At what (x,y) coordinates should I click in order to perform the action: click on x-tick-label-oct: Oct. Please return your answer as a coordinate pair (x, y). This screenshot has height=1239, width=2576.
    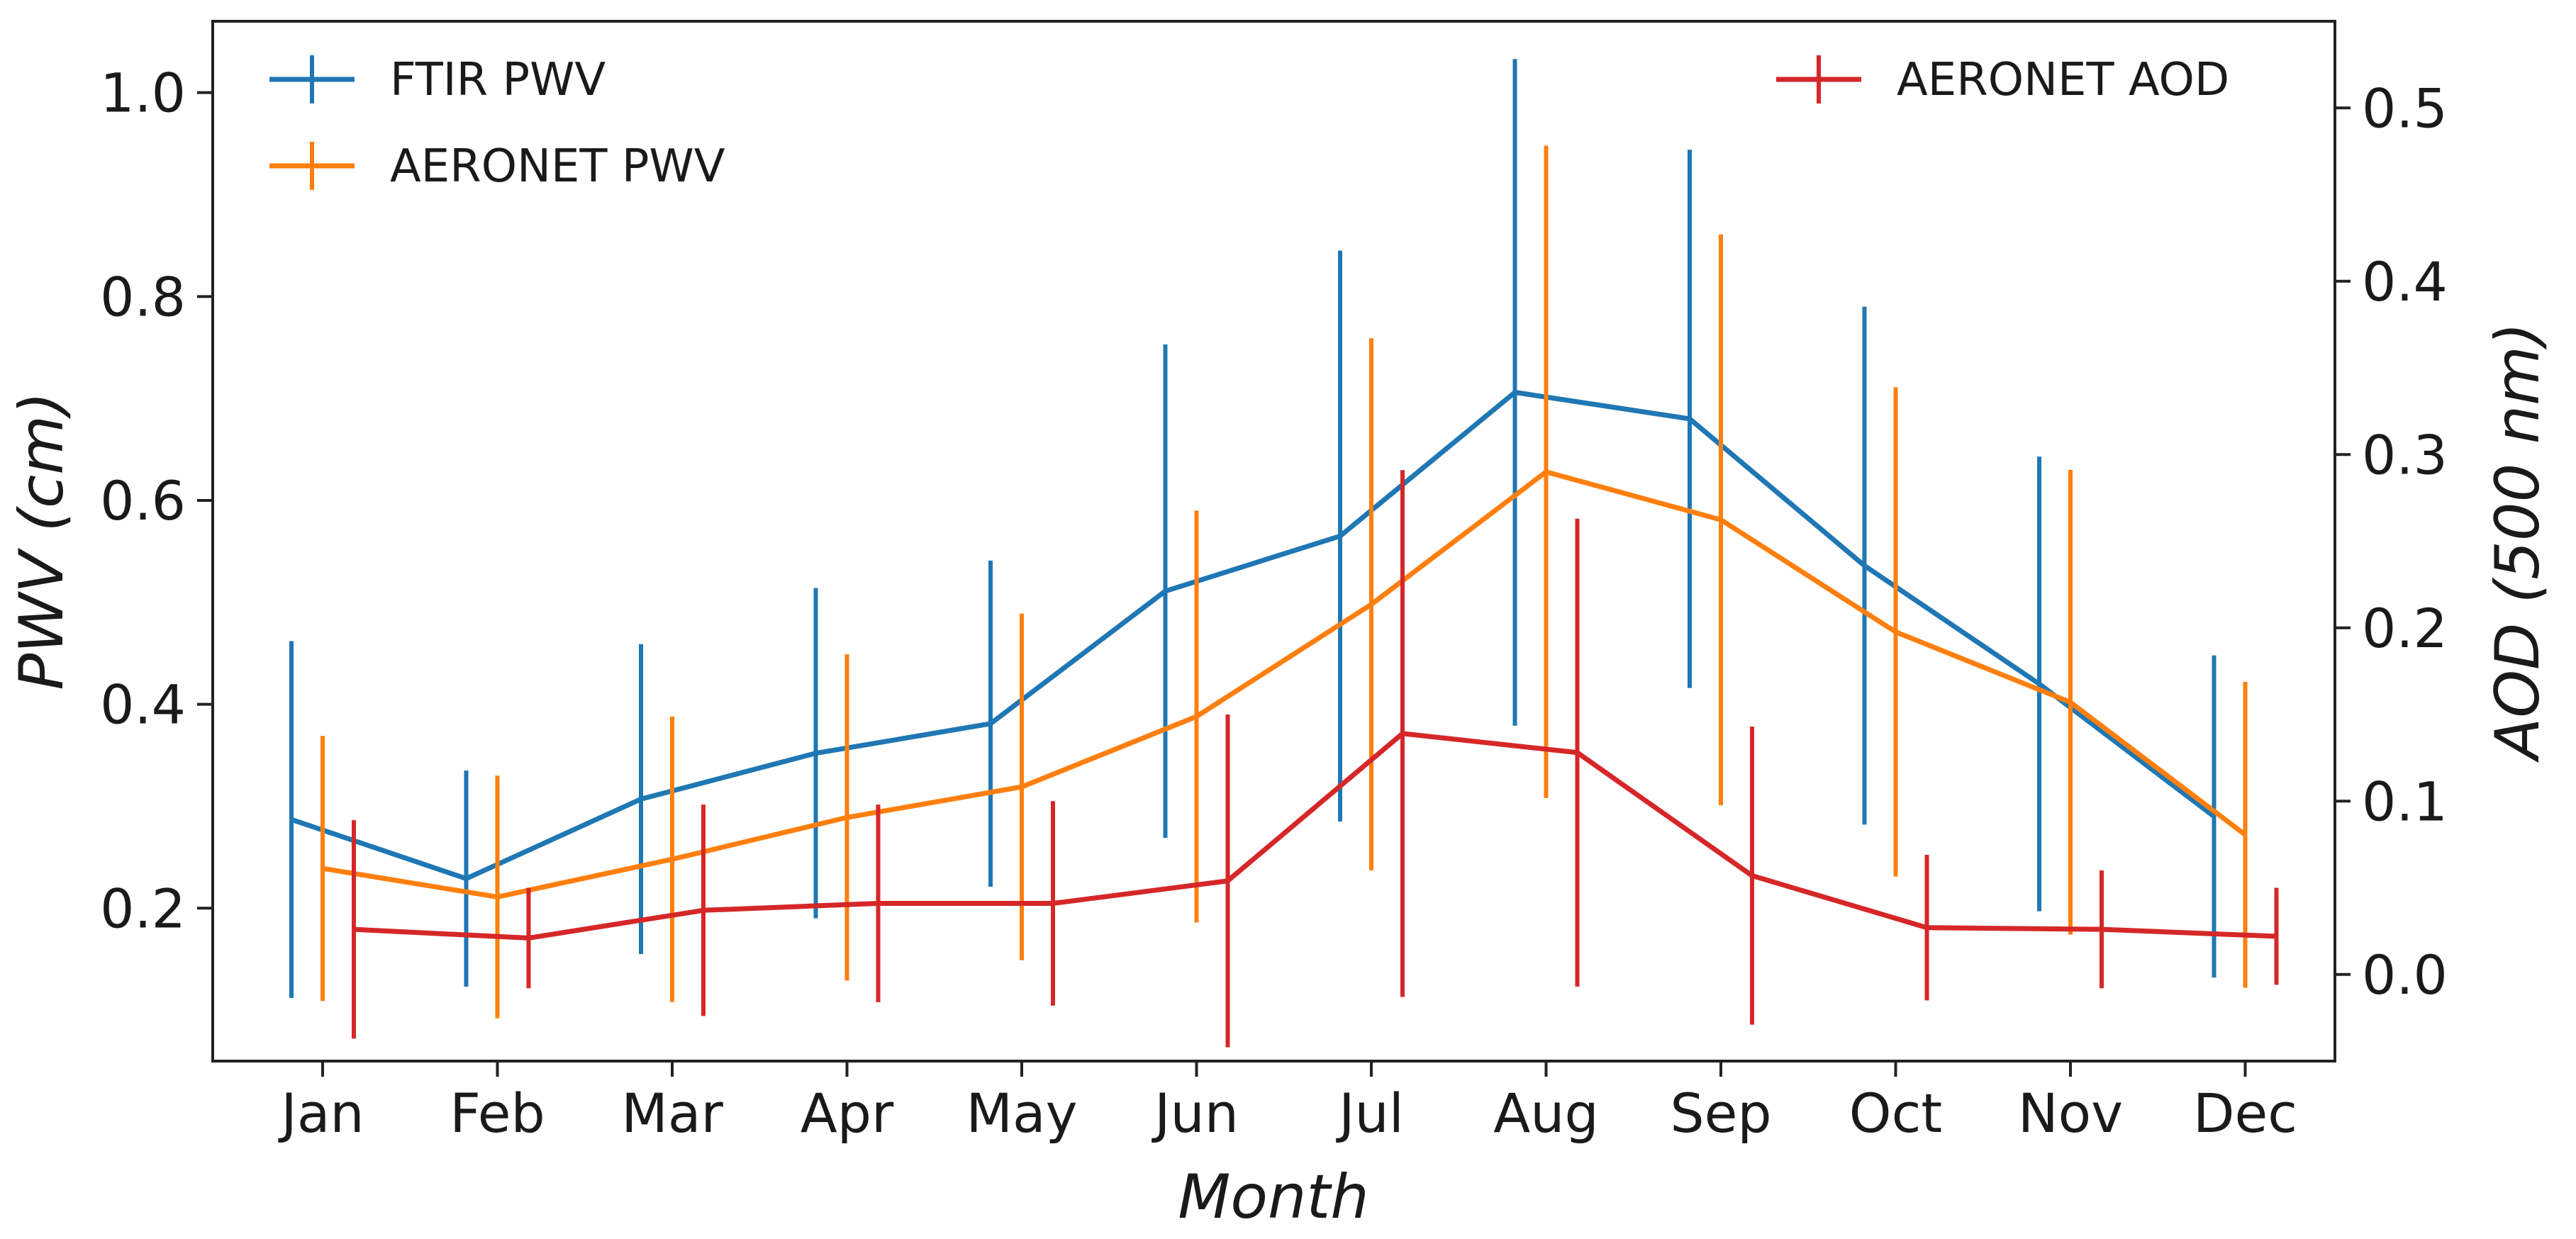
    Looking at the image, I should click on (1895, 1113).